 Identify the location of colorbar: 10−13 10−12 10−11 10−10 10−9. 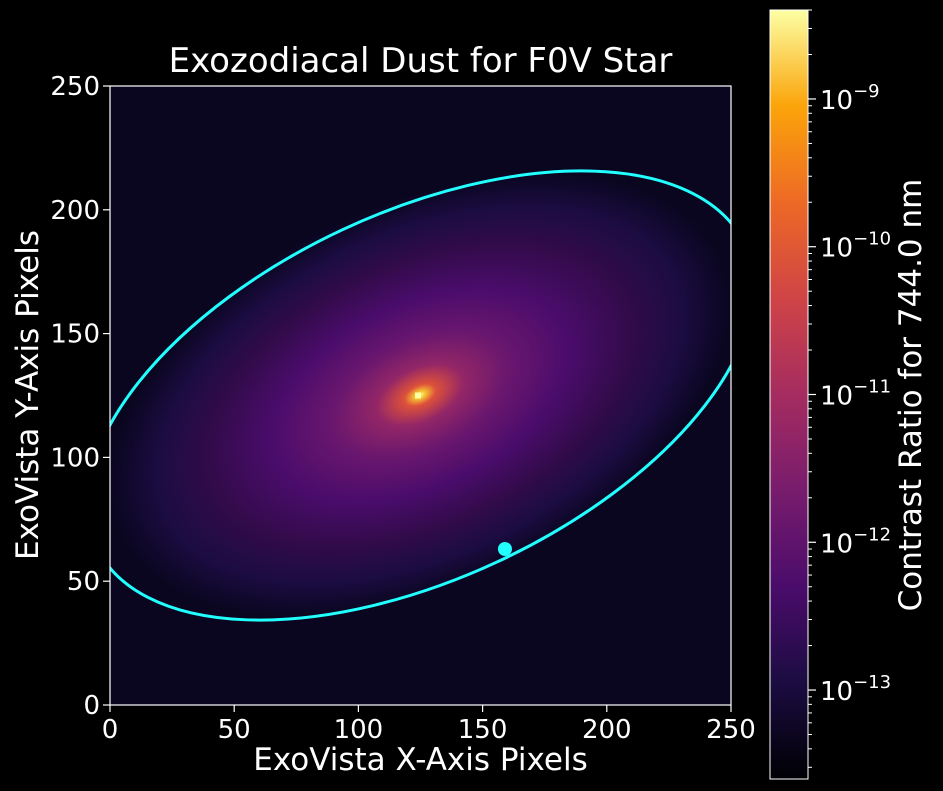
(830, 394).